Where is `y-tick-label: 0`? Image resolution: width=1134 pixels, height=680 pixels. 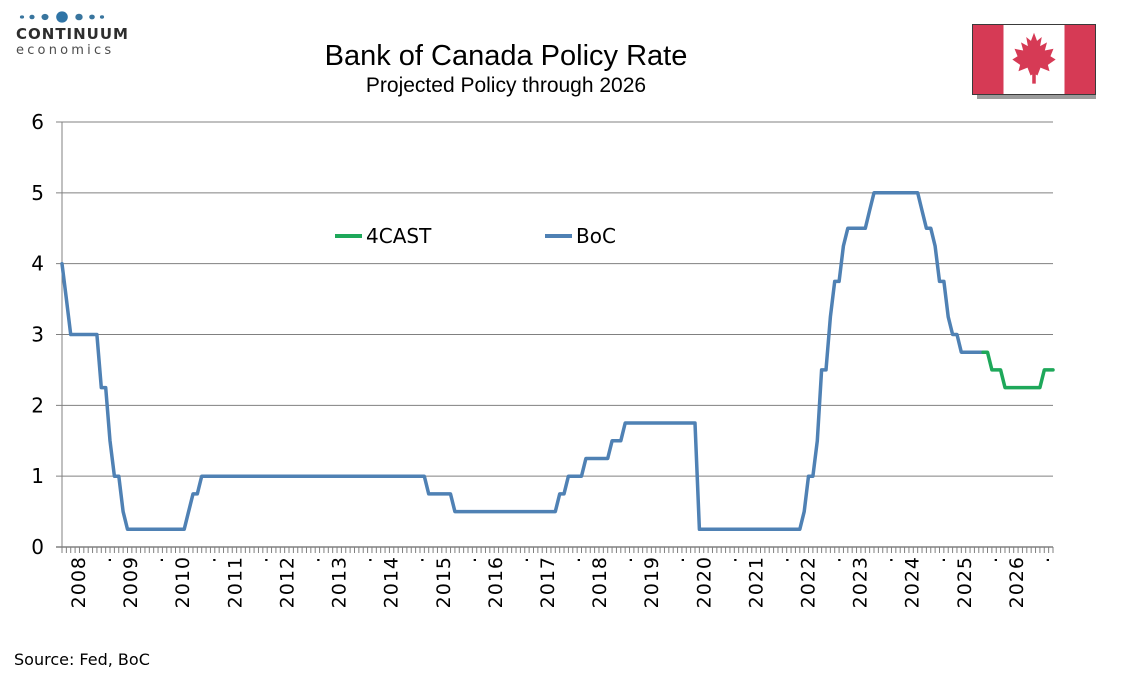
y-tick-label: 0 is located at coordinates (37, 547).